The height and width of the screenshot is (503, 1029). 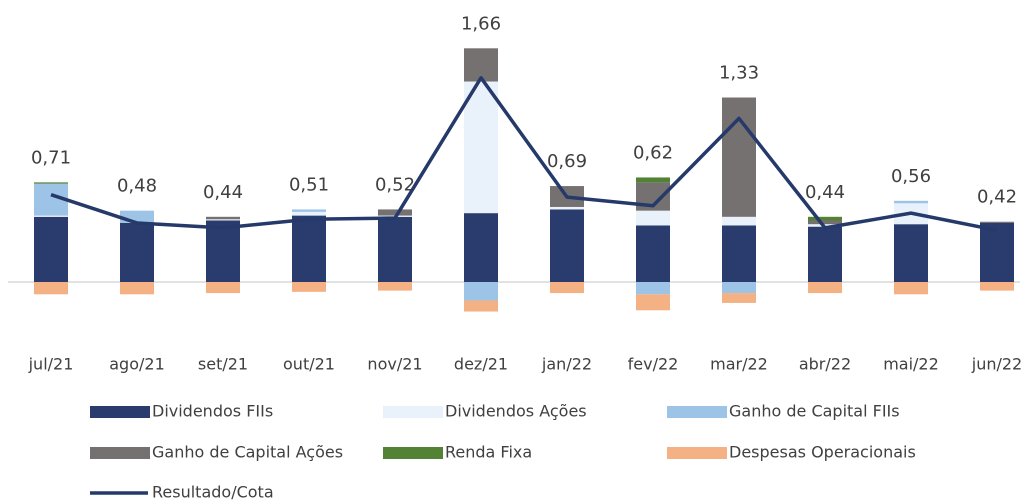 What do you see at coordinates (822, 452) in the screenshot?
I see `legend-label: Despesas Operacionais` at bounding box center [822, 452].